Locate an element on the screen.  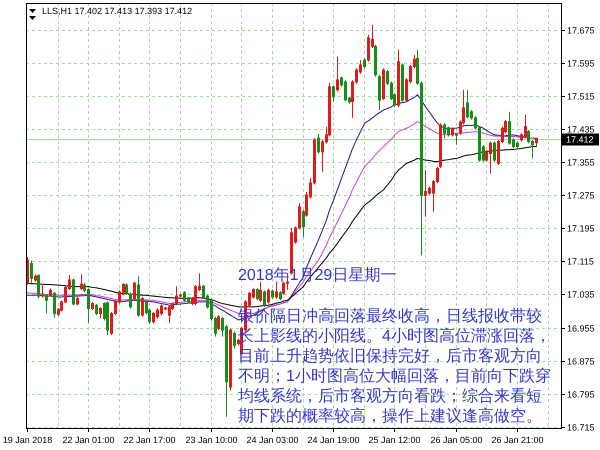
y-tick-label: 16.715 is located at coordinates (581, 427).